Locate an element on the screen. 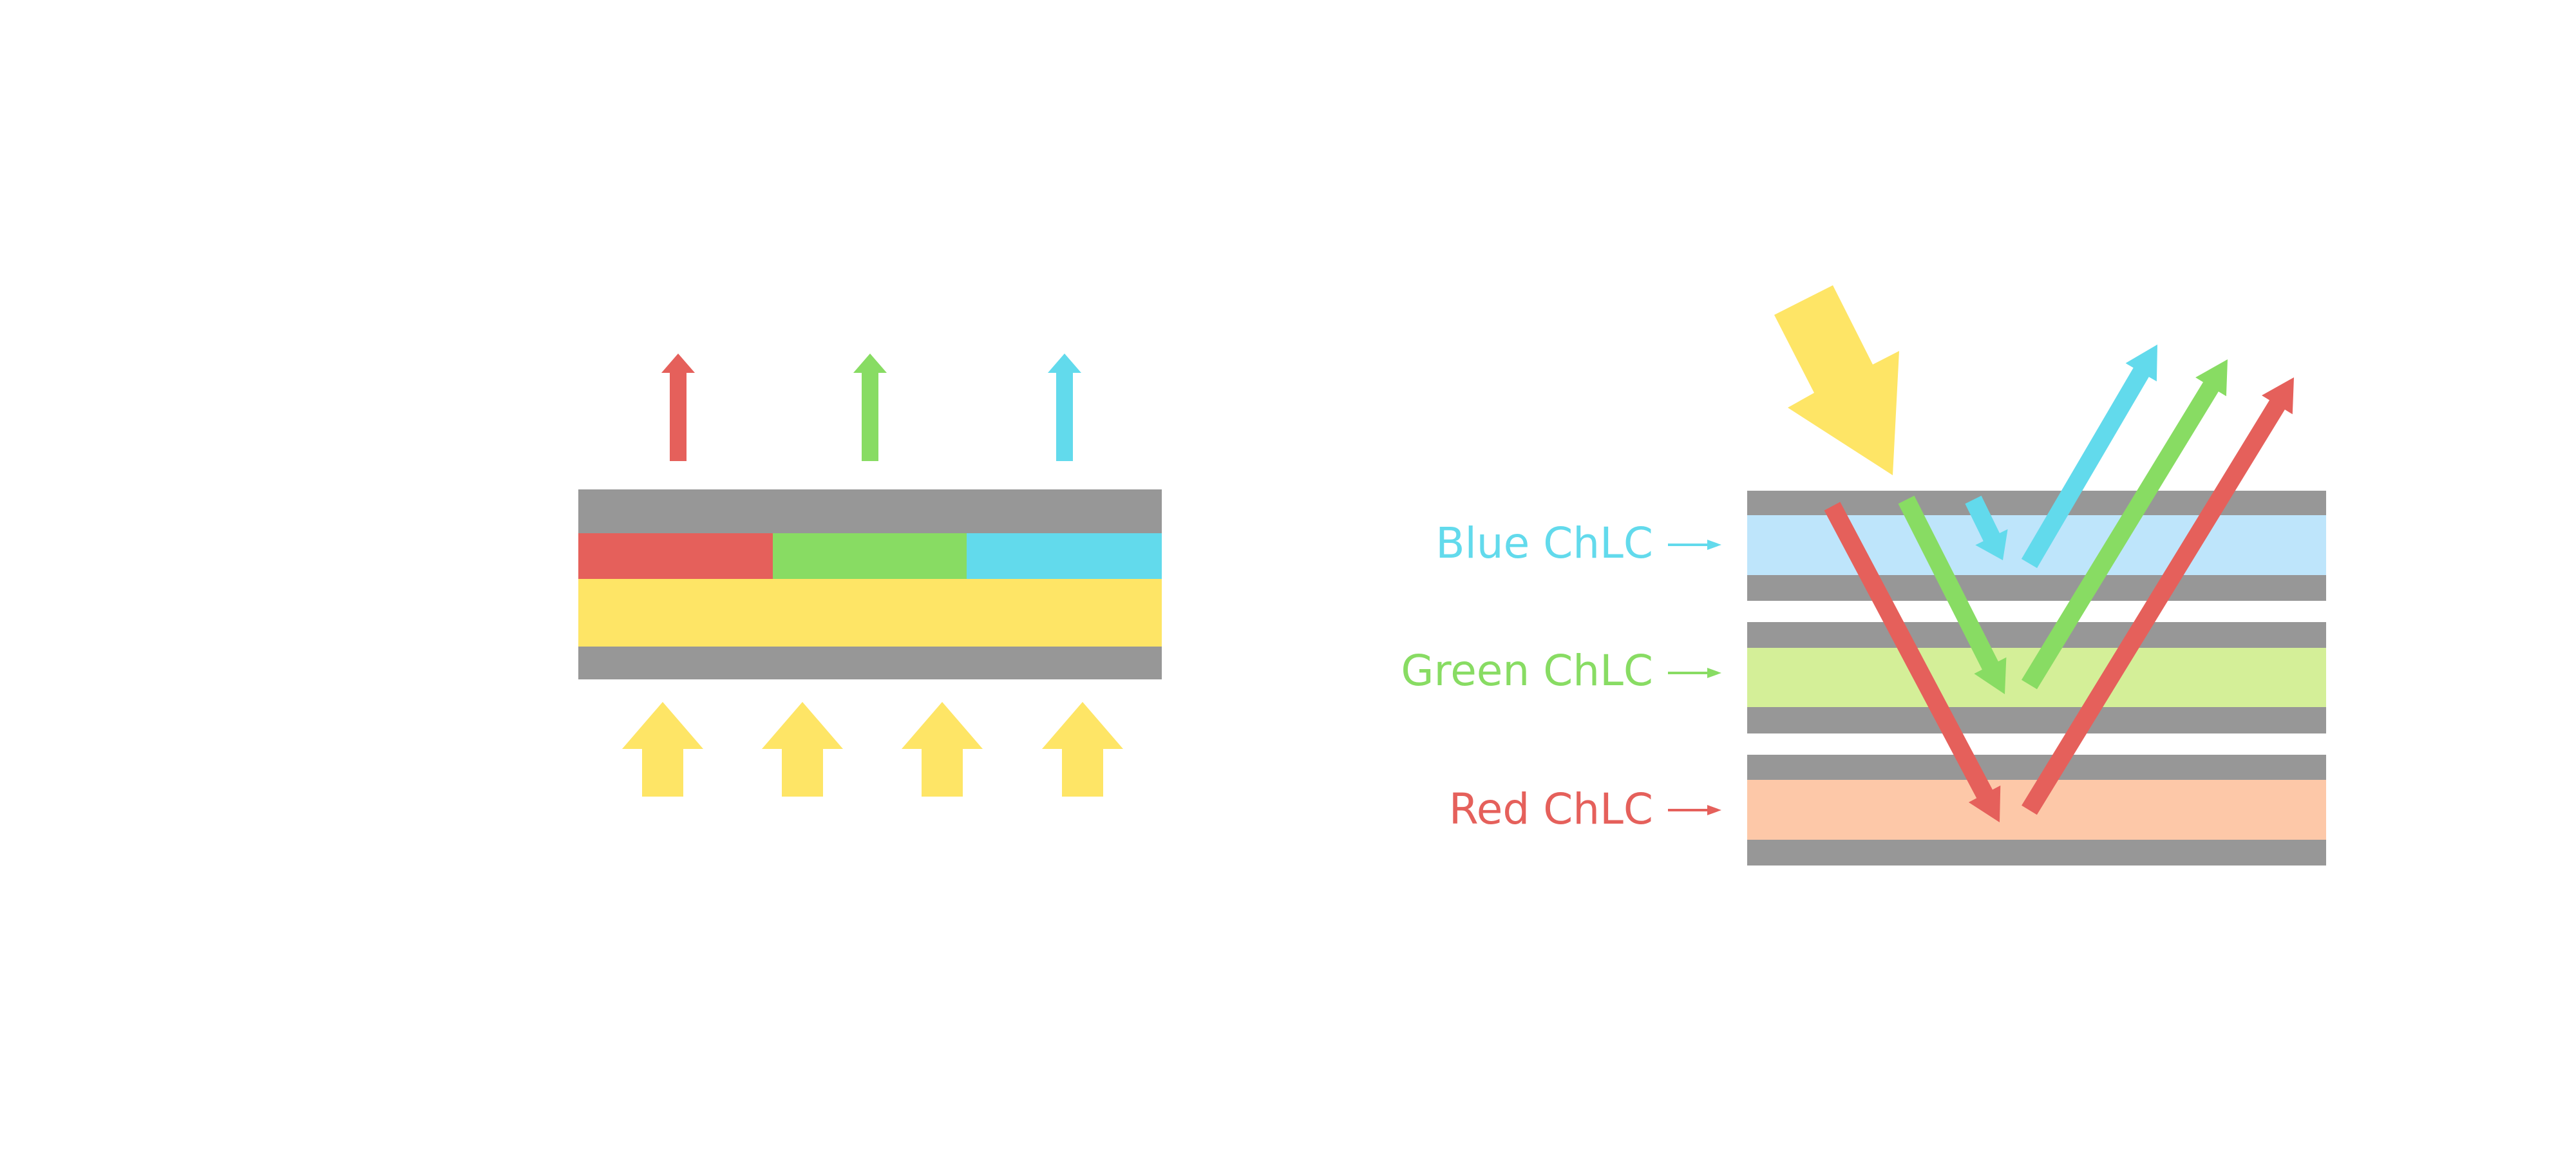 The width and height of the screenshot is (2576, 1154). left-arrows is located at coordinates (873, 575).